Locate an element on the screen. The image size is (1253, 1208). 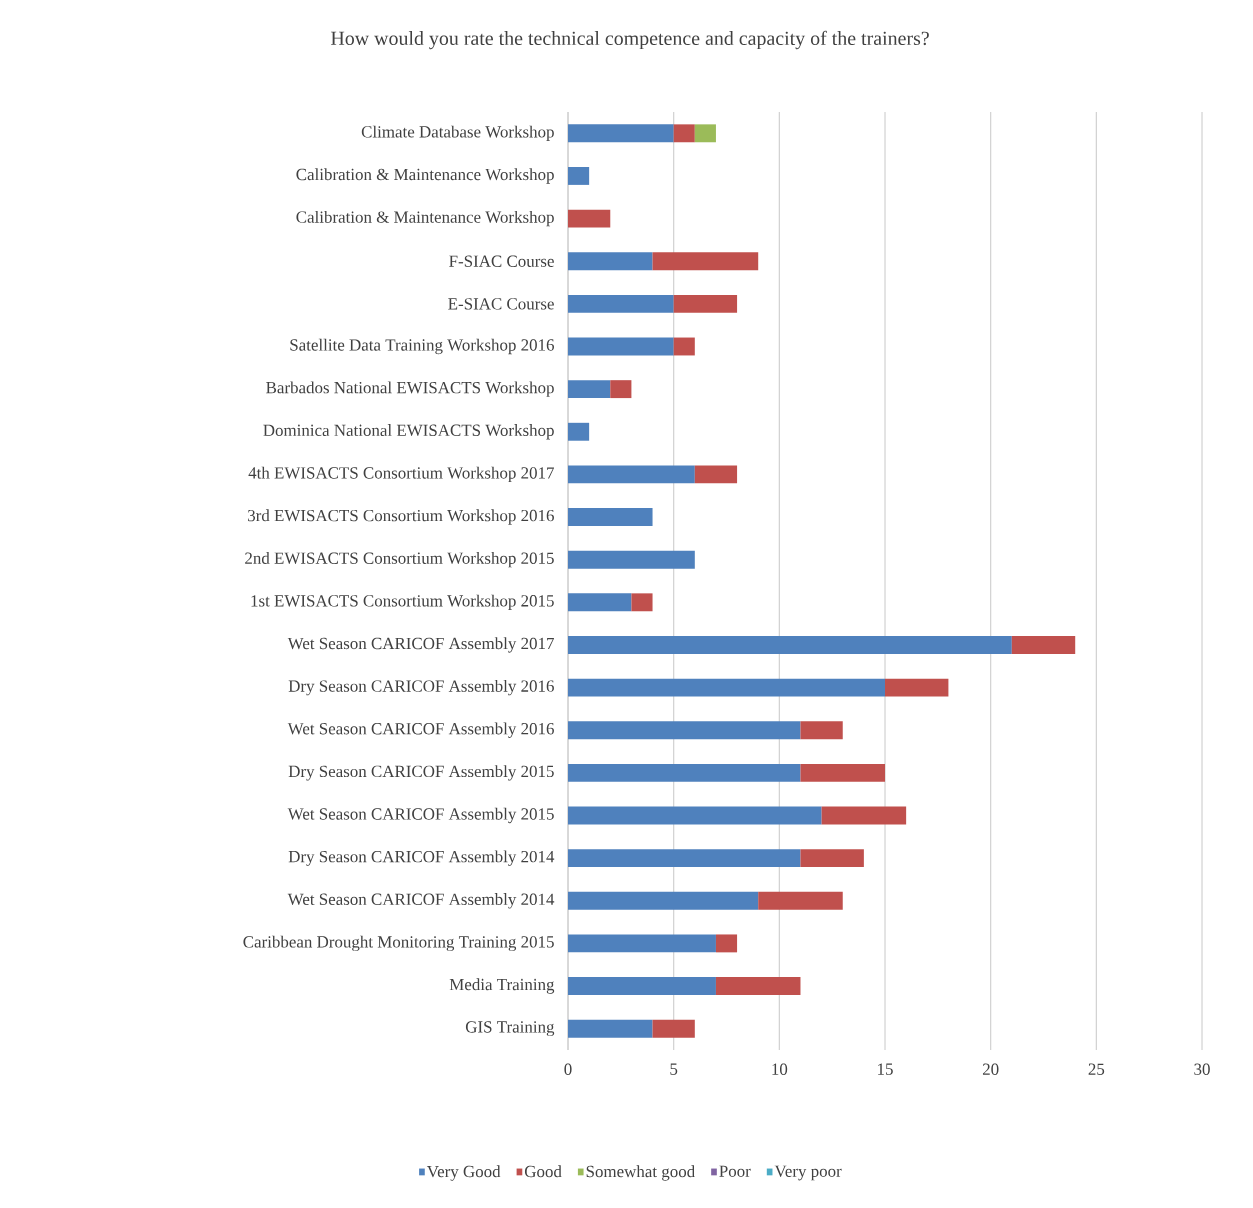
y-tick-label: Satellite Data Training Workshop 2016 is located at coordinates (422, 346).